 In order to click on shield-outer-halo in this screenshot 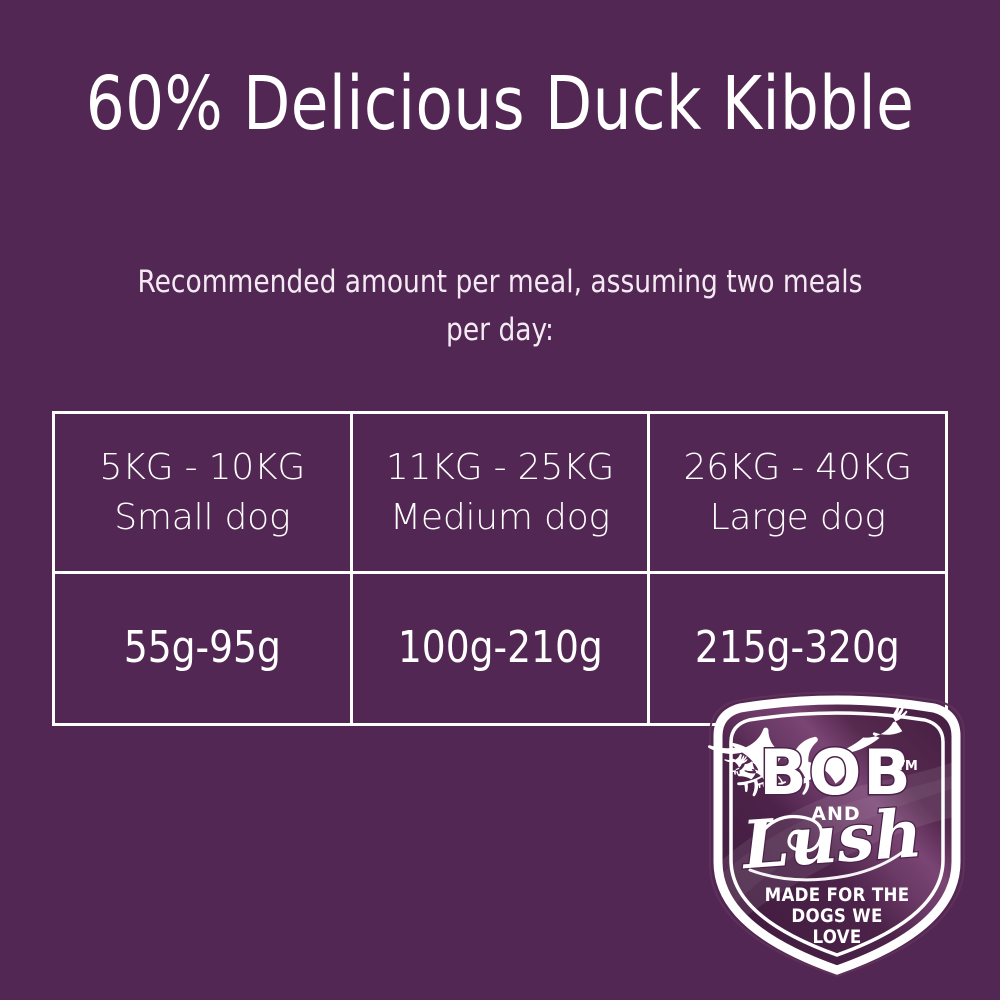, I will do `click(837, 834)`.